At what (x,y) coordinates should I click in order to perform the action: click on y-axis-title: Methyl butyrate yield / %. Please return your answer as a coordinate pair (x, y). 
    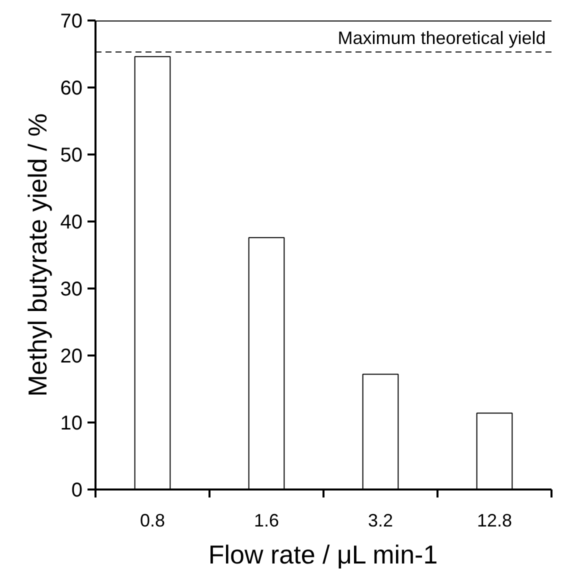
    Looking at the image, I should click on (37, 255).